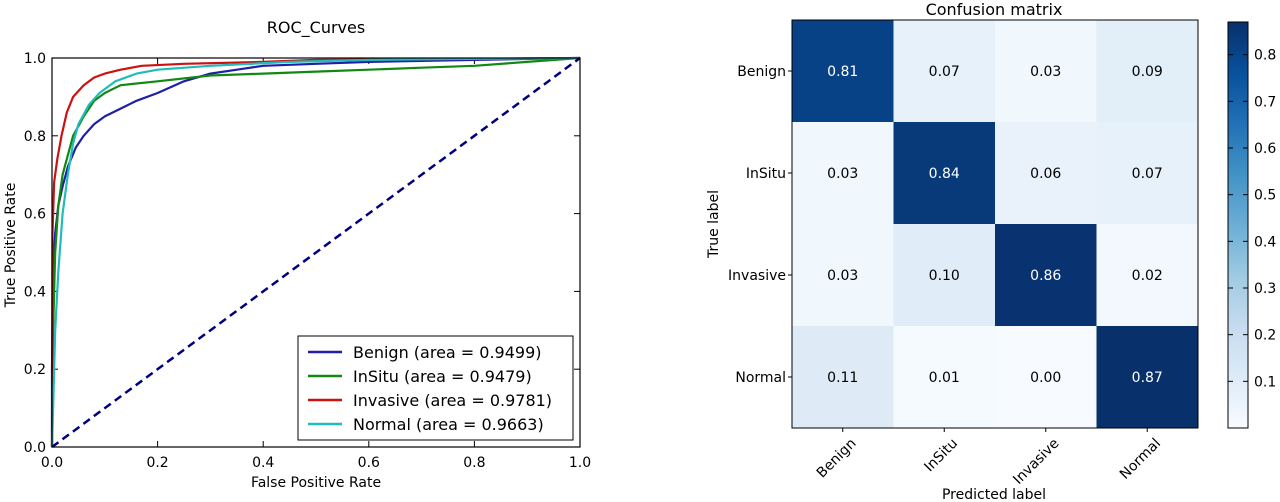 The height and width of the screenshot is (502, 1280). Describe the element at coordinates (35, 370) in the screenshot. I see `roc-y-tick-label: 0.2` at that location.